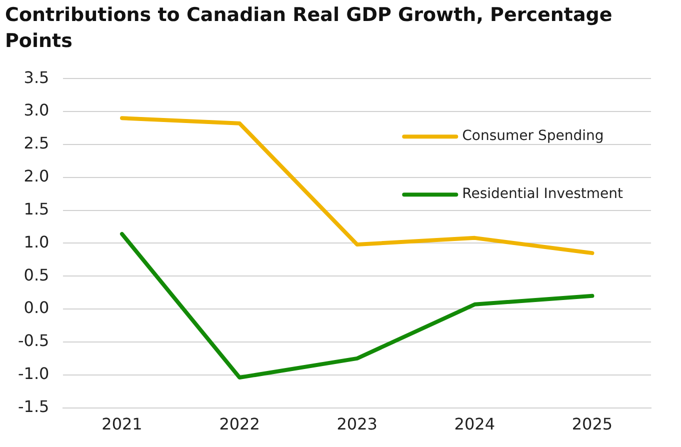  What do you see at coordinates (37, 77) in the screenshot?
I see `y-tick-label: 3.5` at bounding box center [37, 77].